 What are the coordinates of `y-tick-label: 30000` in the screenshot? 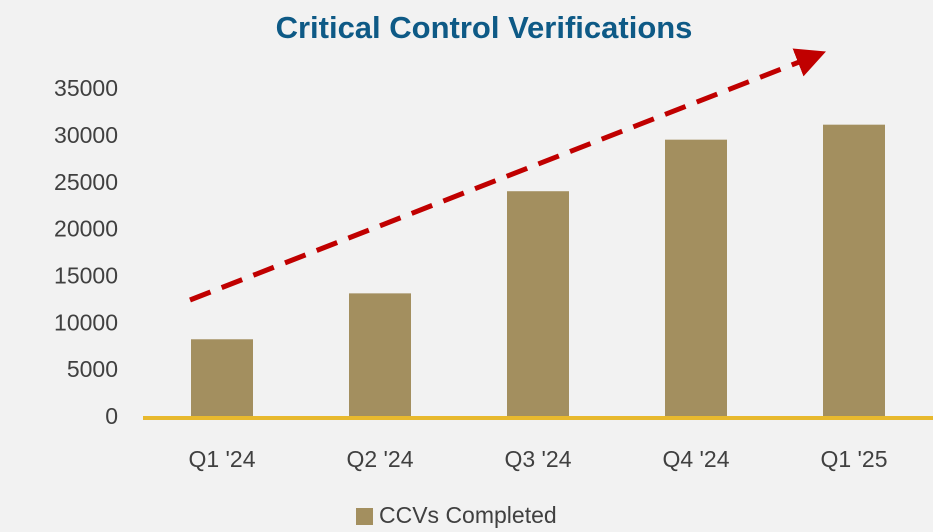 It's located at (86, 135).